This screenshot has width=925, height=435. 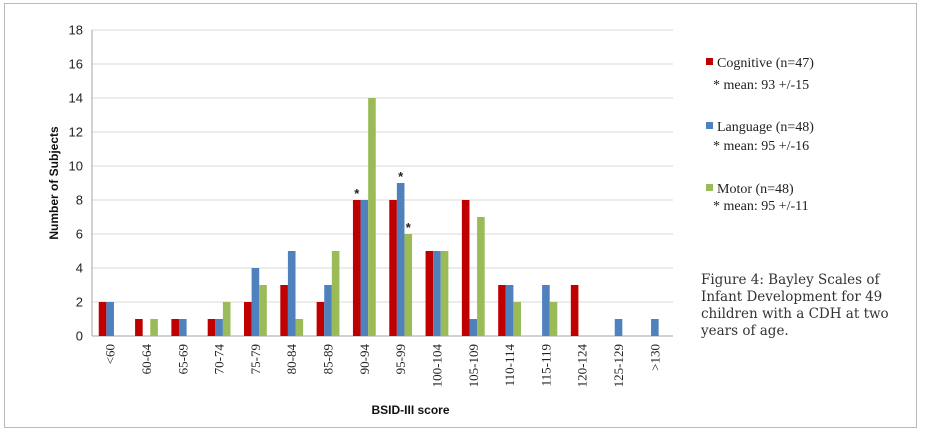 What do you see at coordinates (410, 410) in the screenshot?
I see `x-axis-title: BSID-III score` at bounding box center [410, 410].